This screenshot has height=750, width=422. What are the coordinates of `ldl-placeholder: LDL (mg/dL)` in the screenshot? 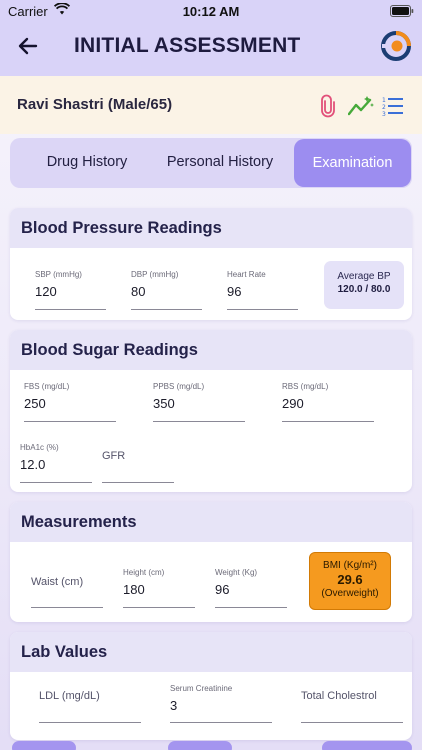 It's located at (69, 696).